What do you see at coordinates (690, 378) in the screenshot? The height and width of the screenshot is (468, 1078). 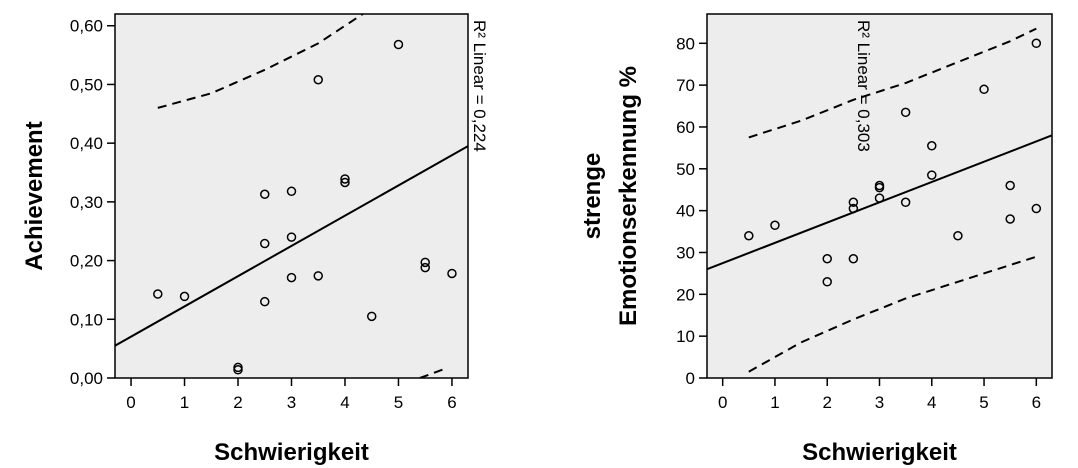 I see `y-tick-label: 0` at bounding box center [690, 378].